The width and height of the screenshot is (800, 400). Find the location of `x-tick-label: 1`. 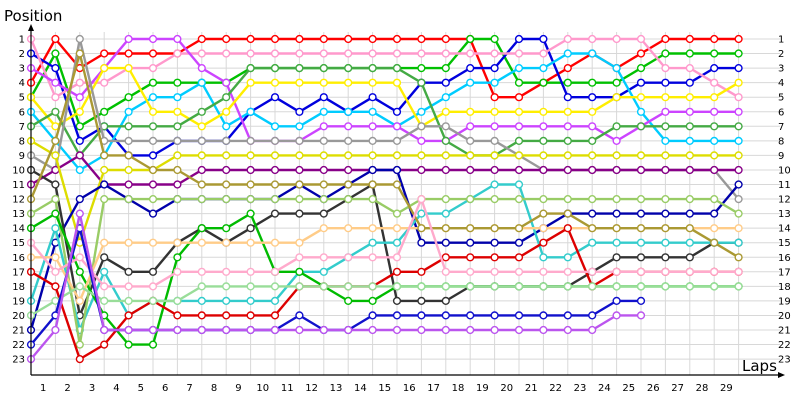

x-tick-label: 1 is located at coordinates (43, 388).